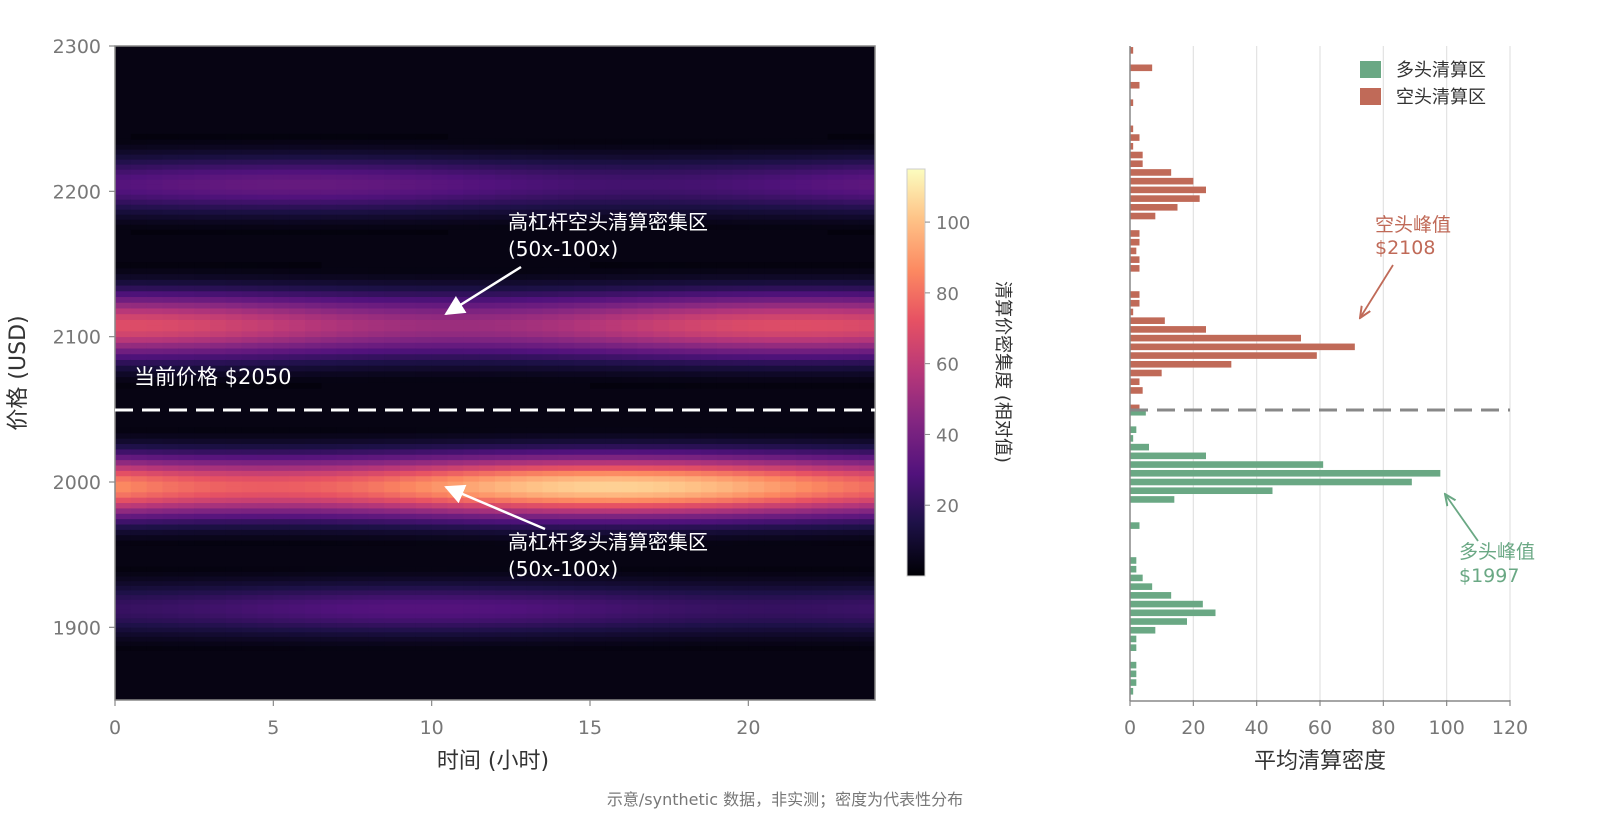  I want to click on long-bar, so click(1132, 691).